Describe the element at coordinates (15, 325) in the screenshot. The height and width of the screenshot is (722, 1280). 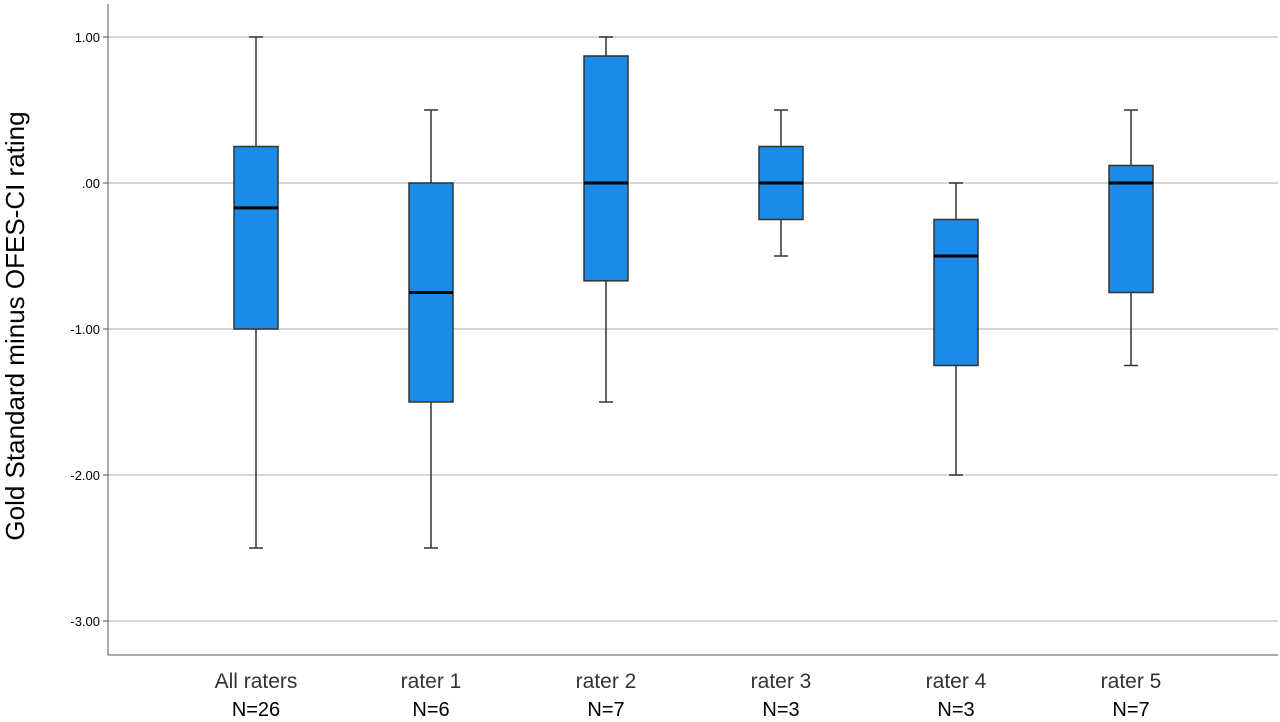
I see `y-axis-label: Gold Standard minus OFES-CI rating` at that location.